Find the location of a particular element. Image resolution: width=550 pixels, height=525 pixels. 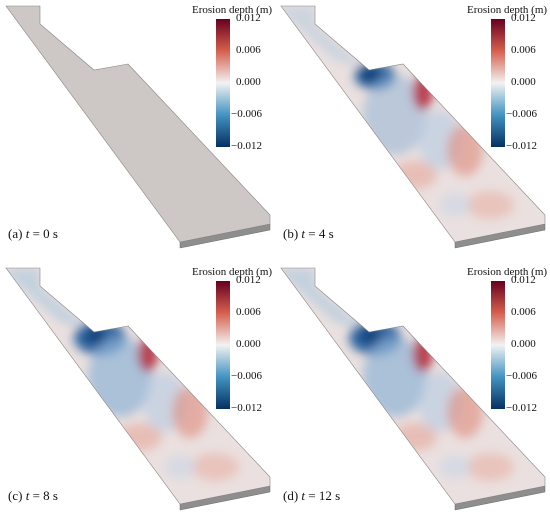

panel-caption: (d) t = 12 s is located at coordinates (311, 496).